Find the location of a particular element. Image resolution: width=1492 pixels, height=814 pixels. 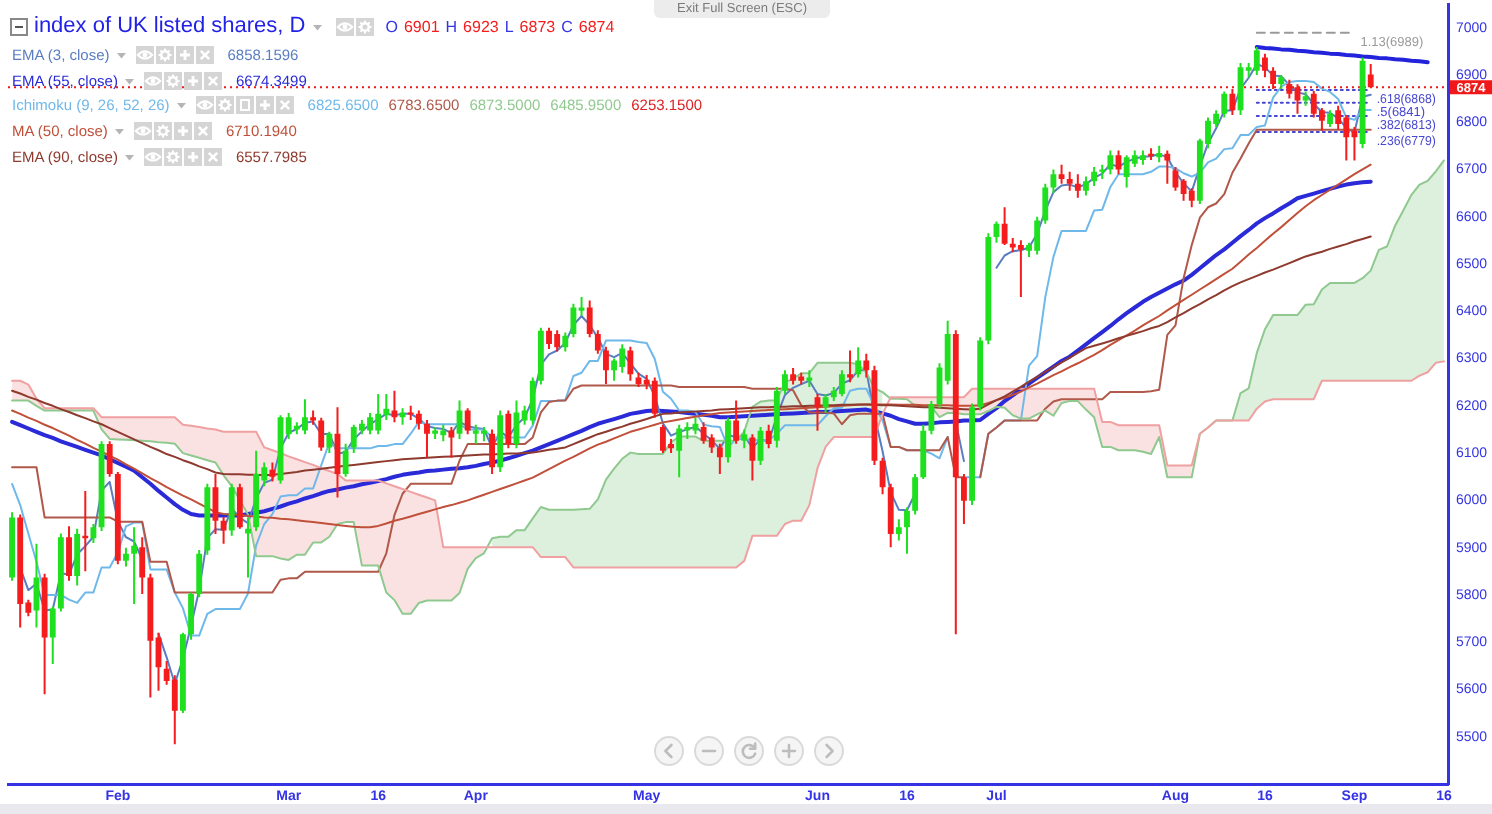

text: index of UK listed shares, D is located at coordinates (170, 27).